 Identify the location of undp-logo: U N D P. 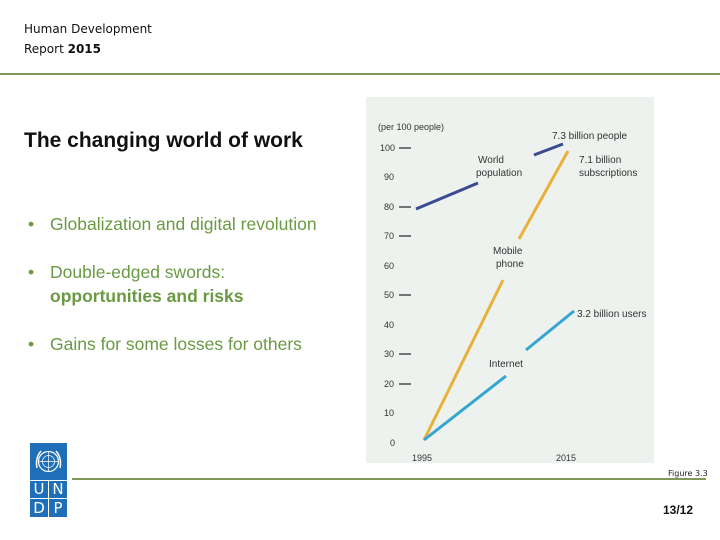
(48, 480).